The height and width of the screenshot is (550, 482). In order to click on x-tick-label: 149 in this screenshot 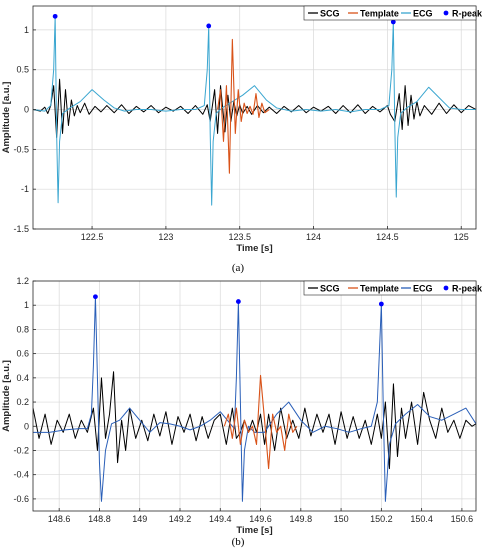, I will do `click(139, 519)`.